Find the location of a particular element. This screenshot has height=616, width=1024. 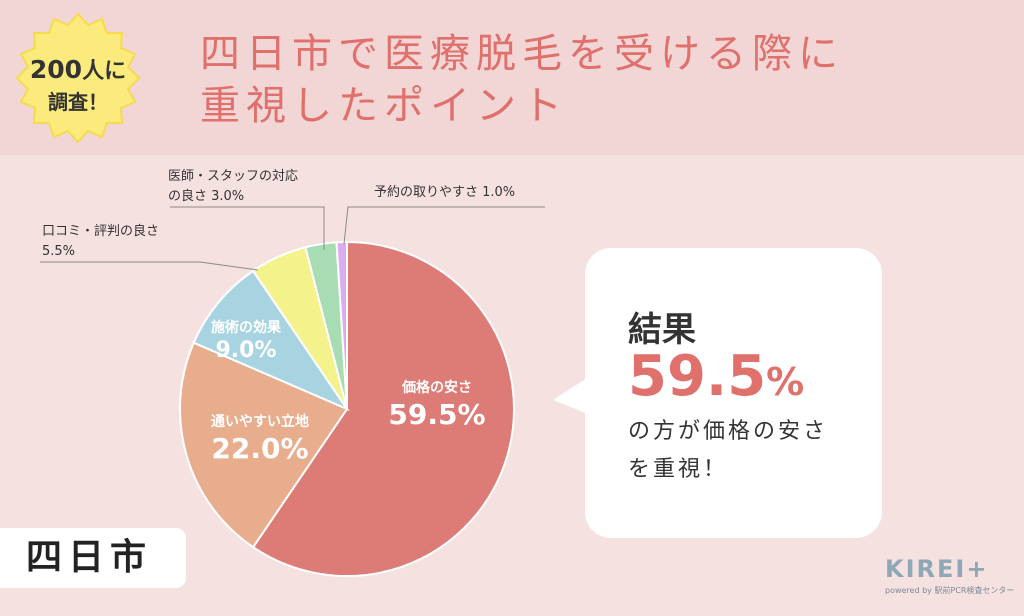

result-text-line1: の方が価格の安さ is located at coordinates (728, 431).